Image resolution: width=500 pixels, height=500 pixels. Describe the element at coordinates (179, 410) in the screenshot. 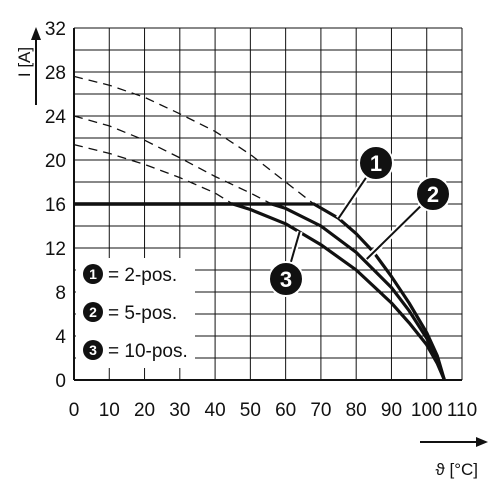

I see `x-tick-label: 30` at that location.